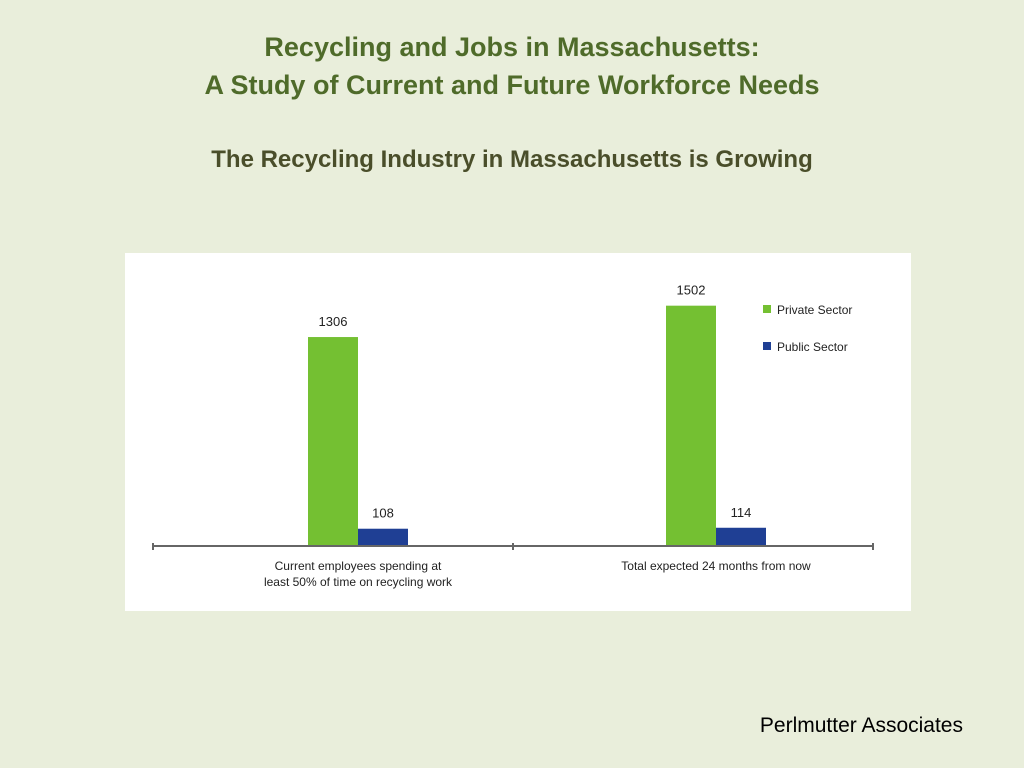 The image size is (1024, 768). What do you see at coordinates (383, 513) in the screenshot?
I see `data-label: 108` at bounding box center [383, 513].